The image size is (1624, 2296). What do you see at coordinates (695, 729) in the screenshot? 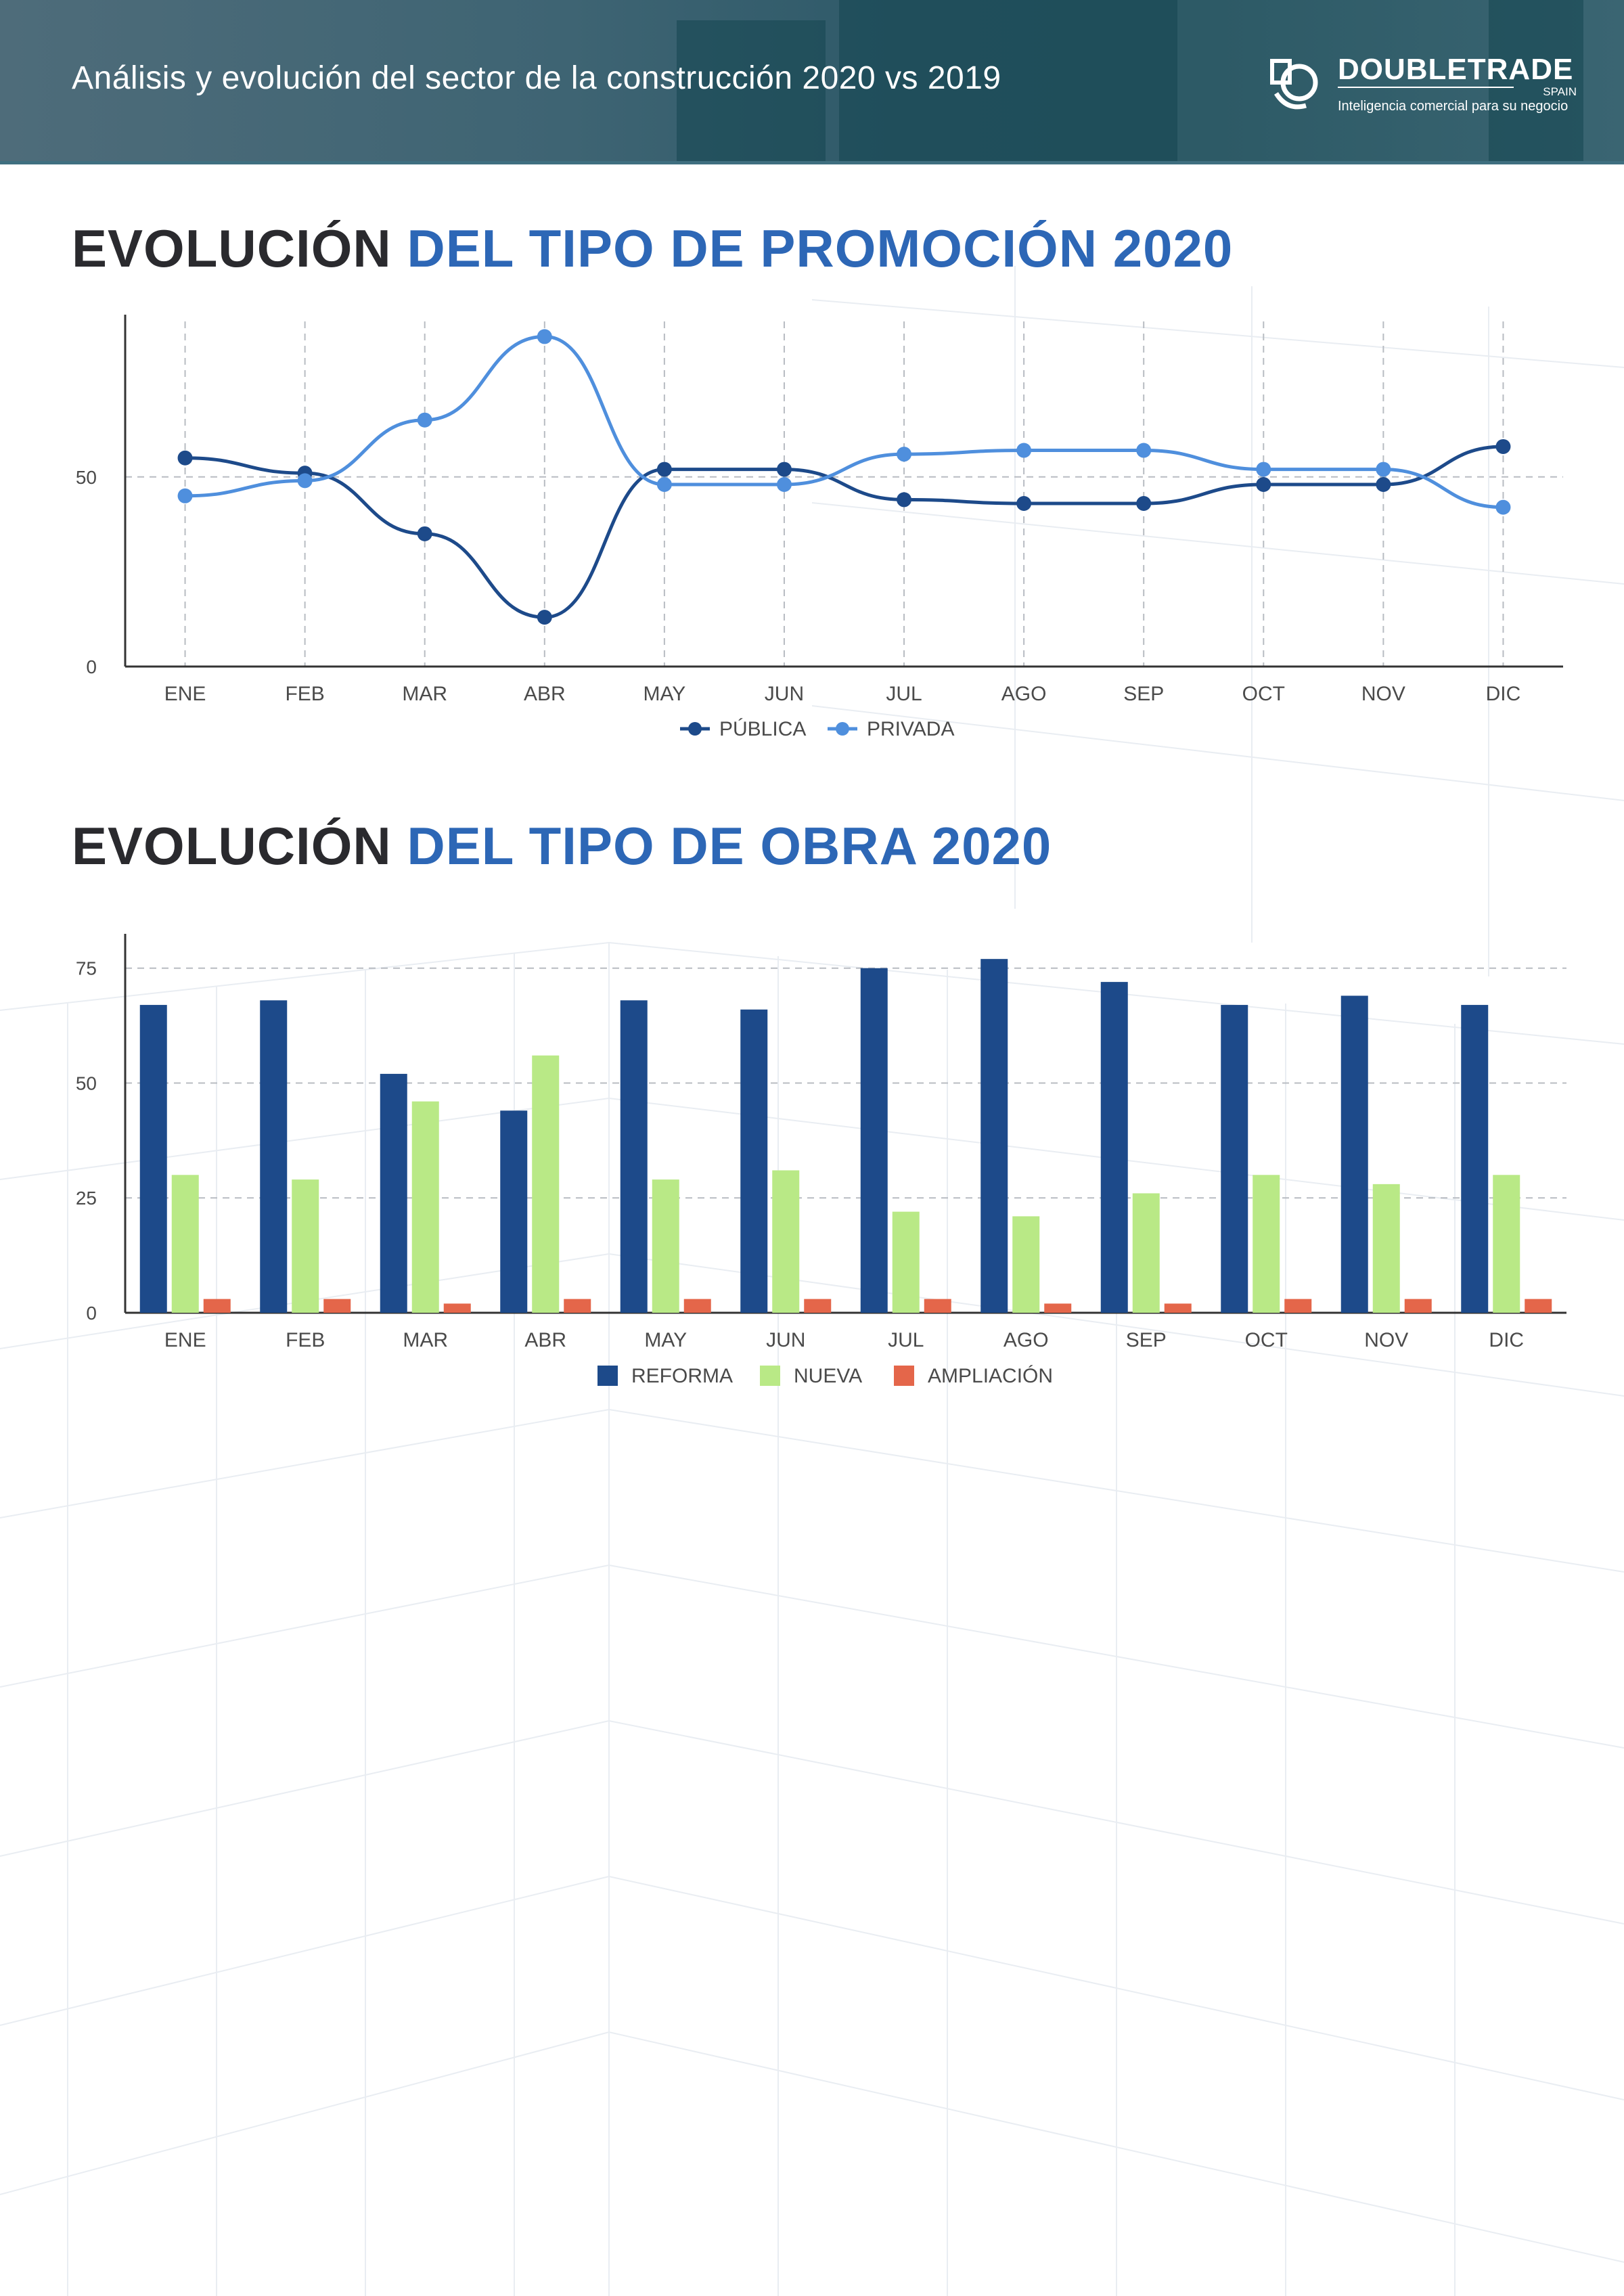
I see `legend-marker` at bounding box center [695, 729].